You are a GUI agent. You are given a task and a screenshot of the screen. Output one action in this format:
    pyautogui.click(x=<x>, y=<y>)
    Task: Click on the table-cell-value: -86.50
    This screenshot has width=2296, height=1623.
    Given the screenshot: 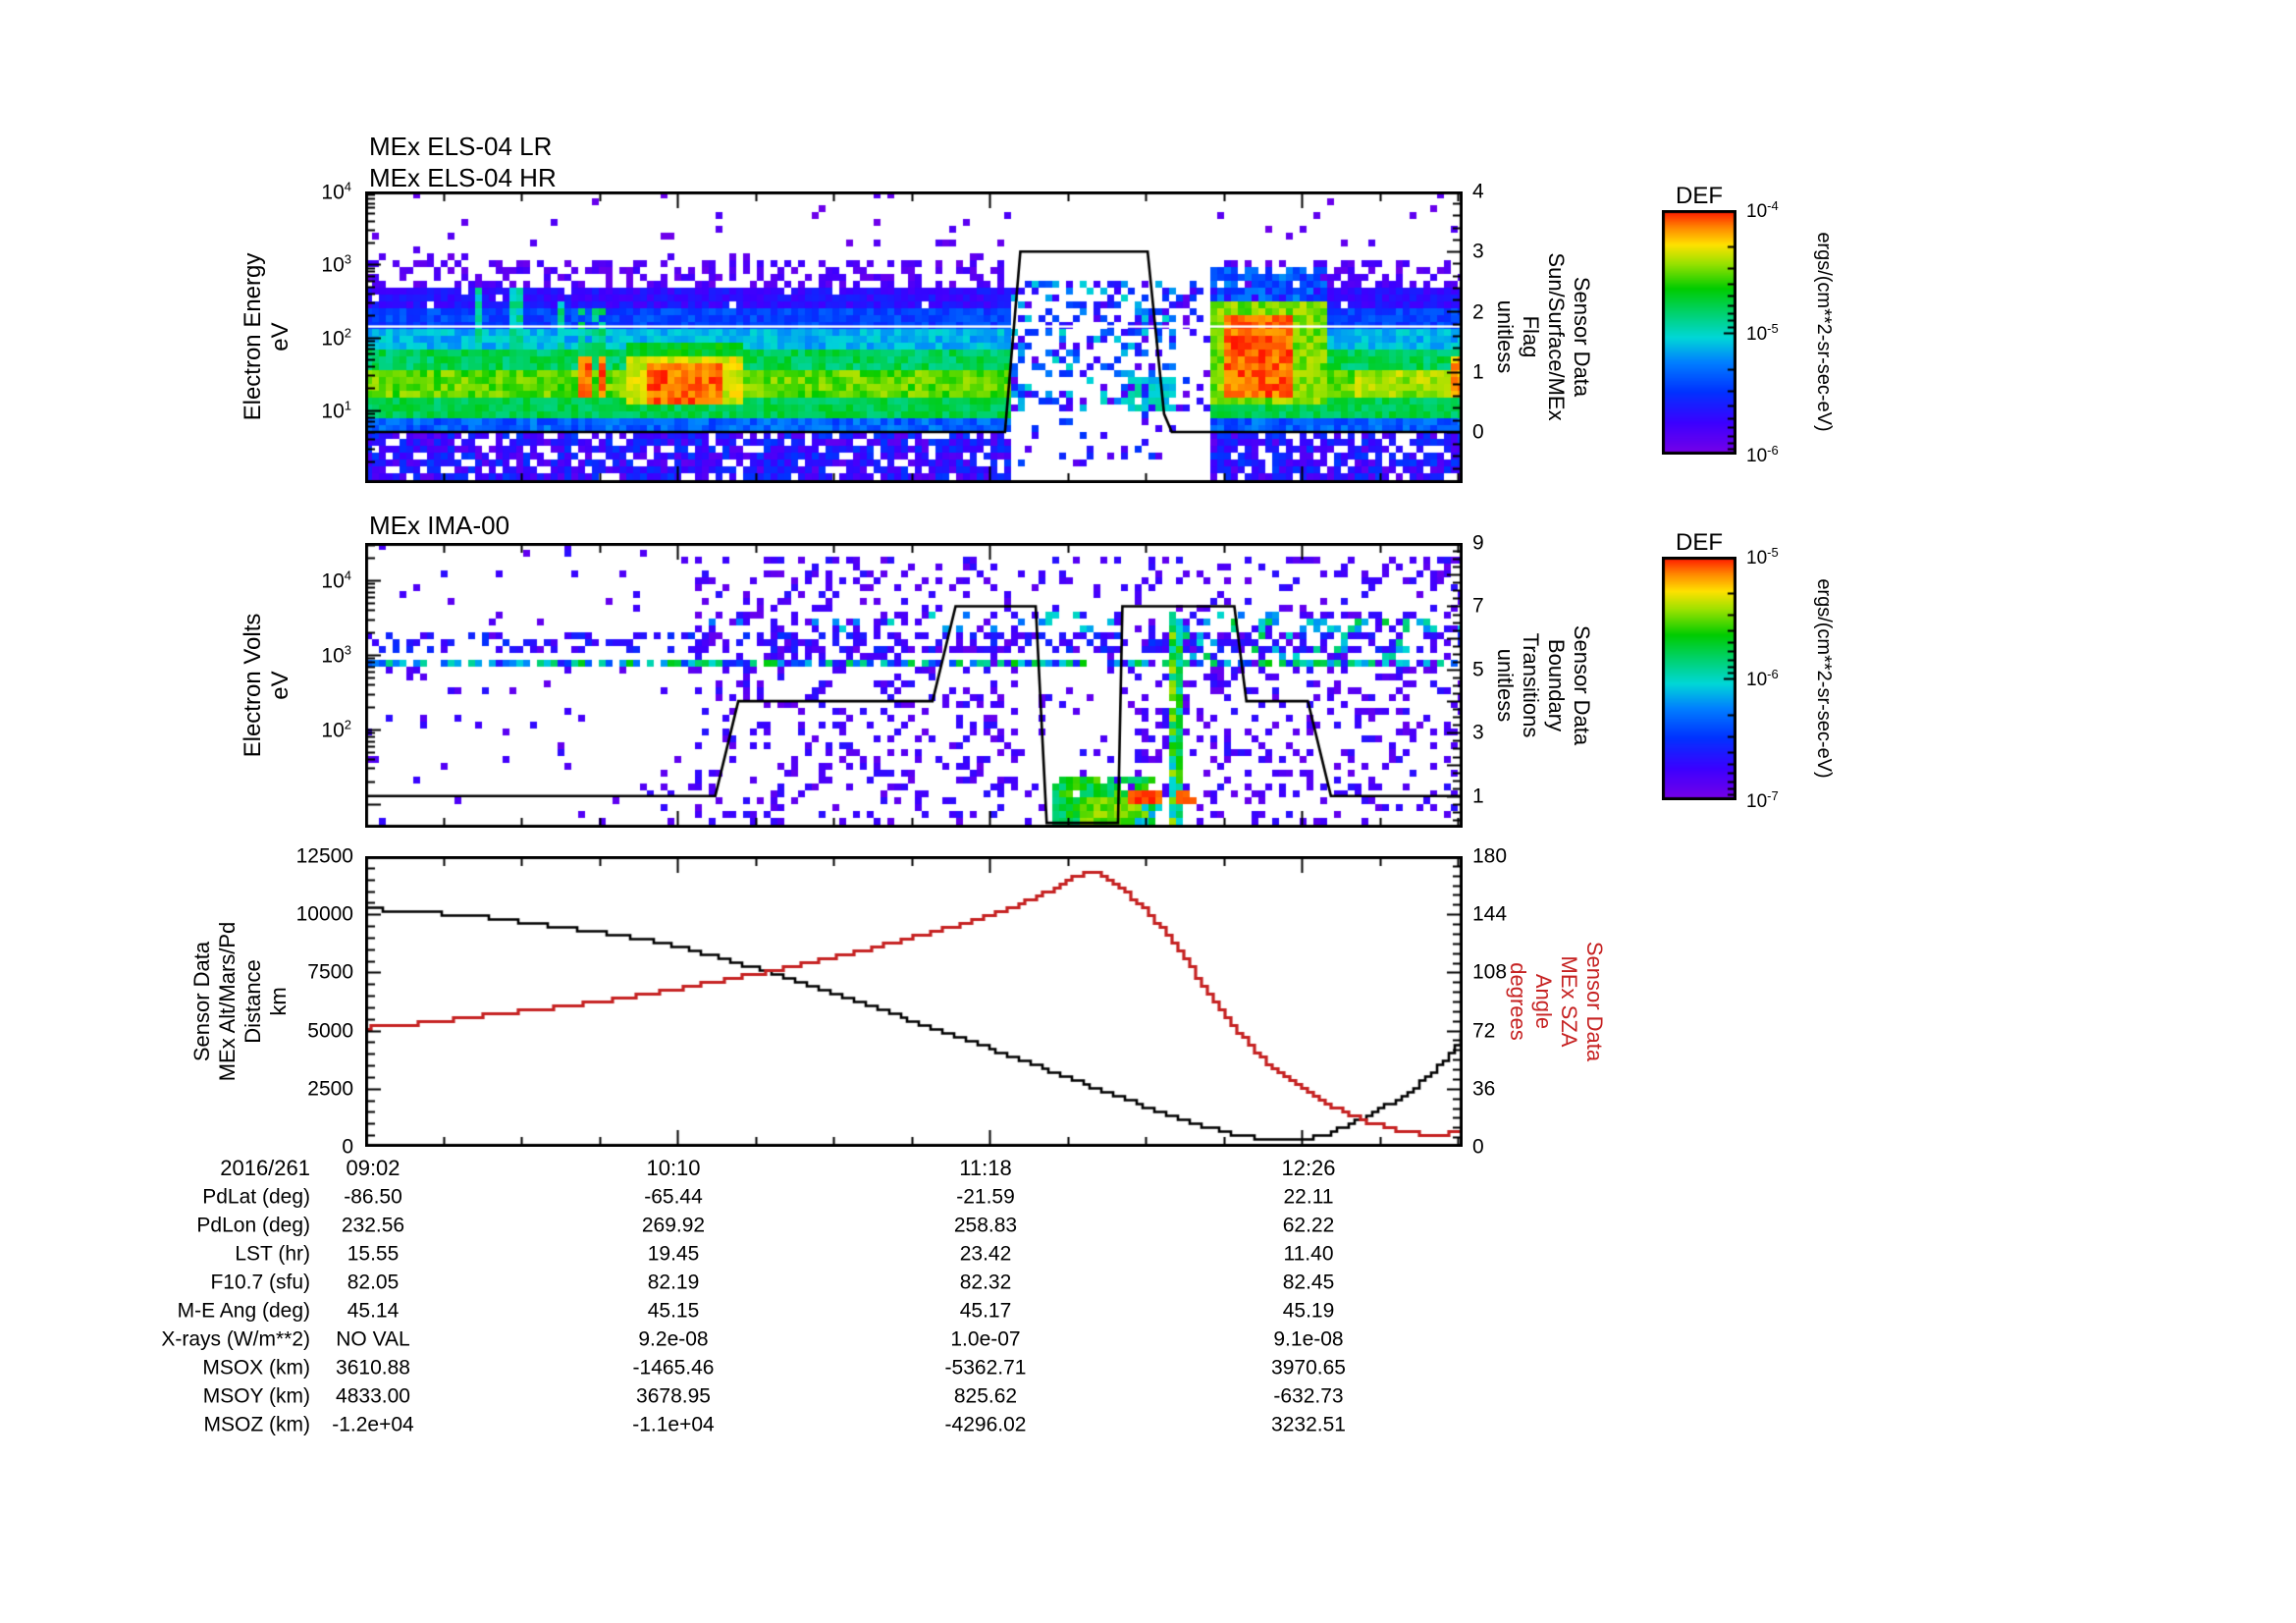 What is the action you would take?
    pyautogui.click(x=373, y=1197)
    